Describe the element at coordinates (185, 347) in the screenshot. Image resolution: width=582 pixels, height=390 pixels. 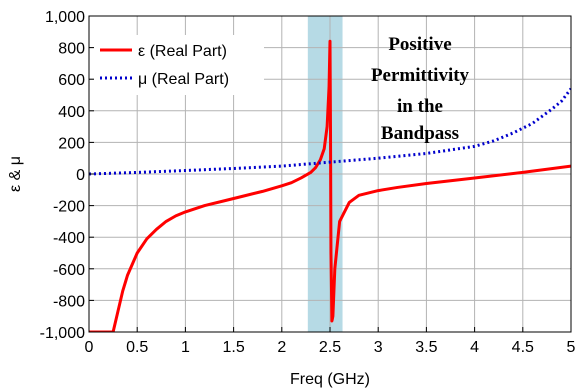
I see `x-tick-label: 1` at that location.